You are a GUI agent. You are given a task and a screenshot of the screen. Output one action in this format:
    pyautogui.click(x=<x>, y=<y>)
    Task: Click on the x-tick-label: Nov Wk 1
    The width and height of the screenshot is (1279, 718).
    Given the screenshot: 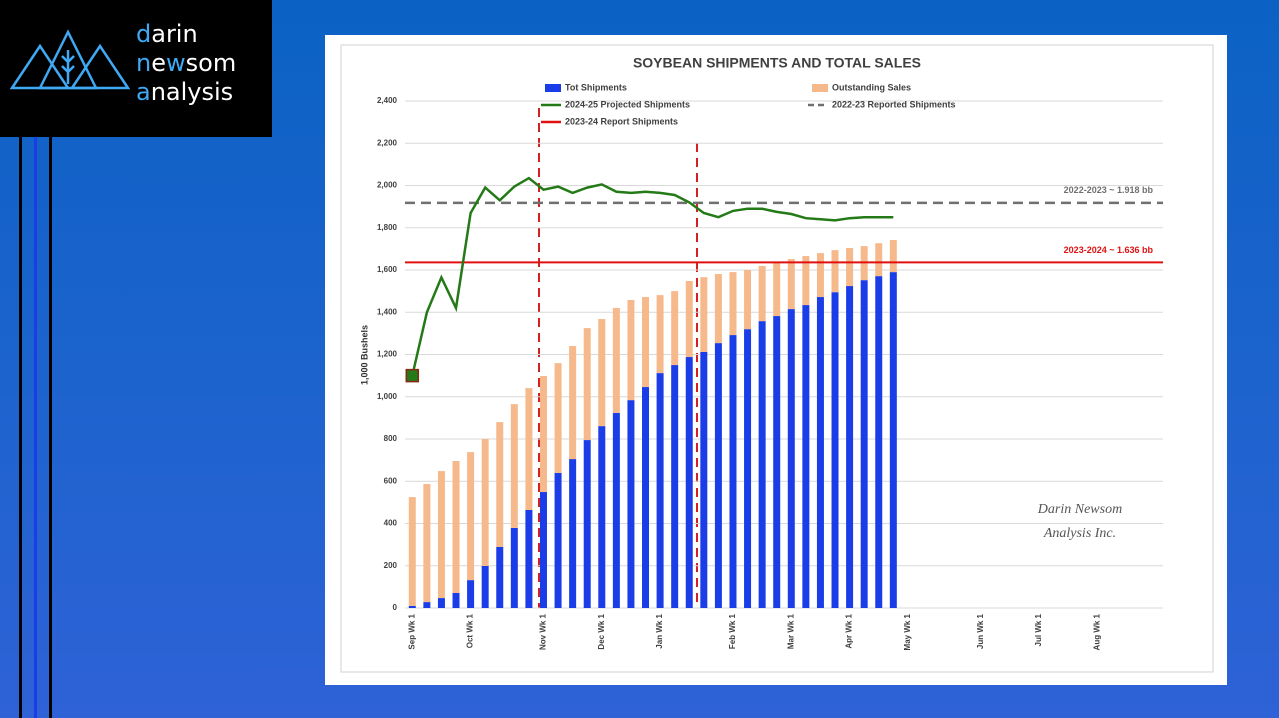 What is the action you would take?
    pyautogui.click(x=543, y=631)
    